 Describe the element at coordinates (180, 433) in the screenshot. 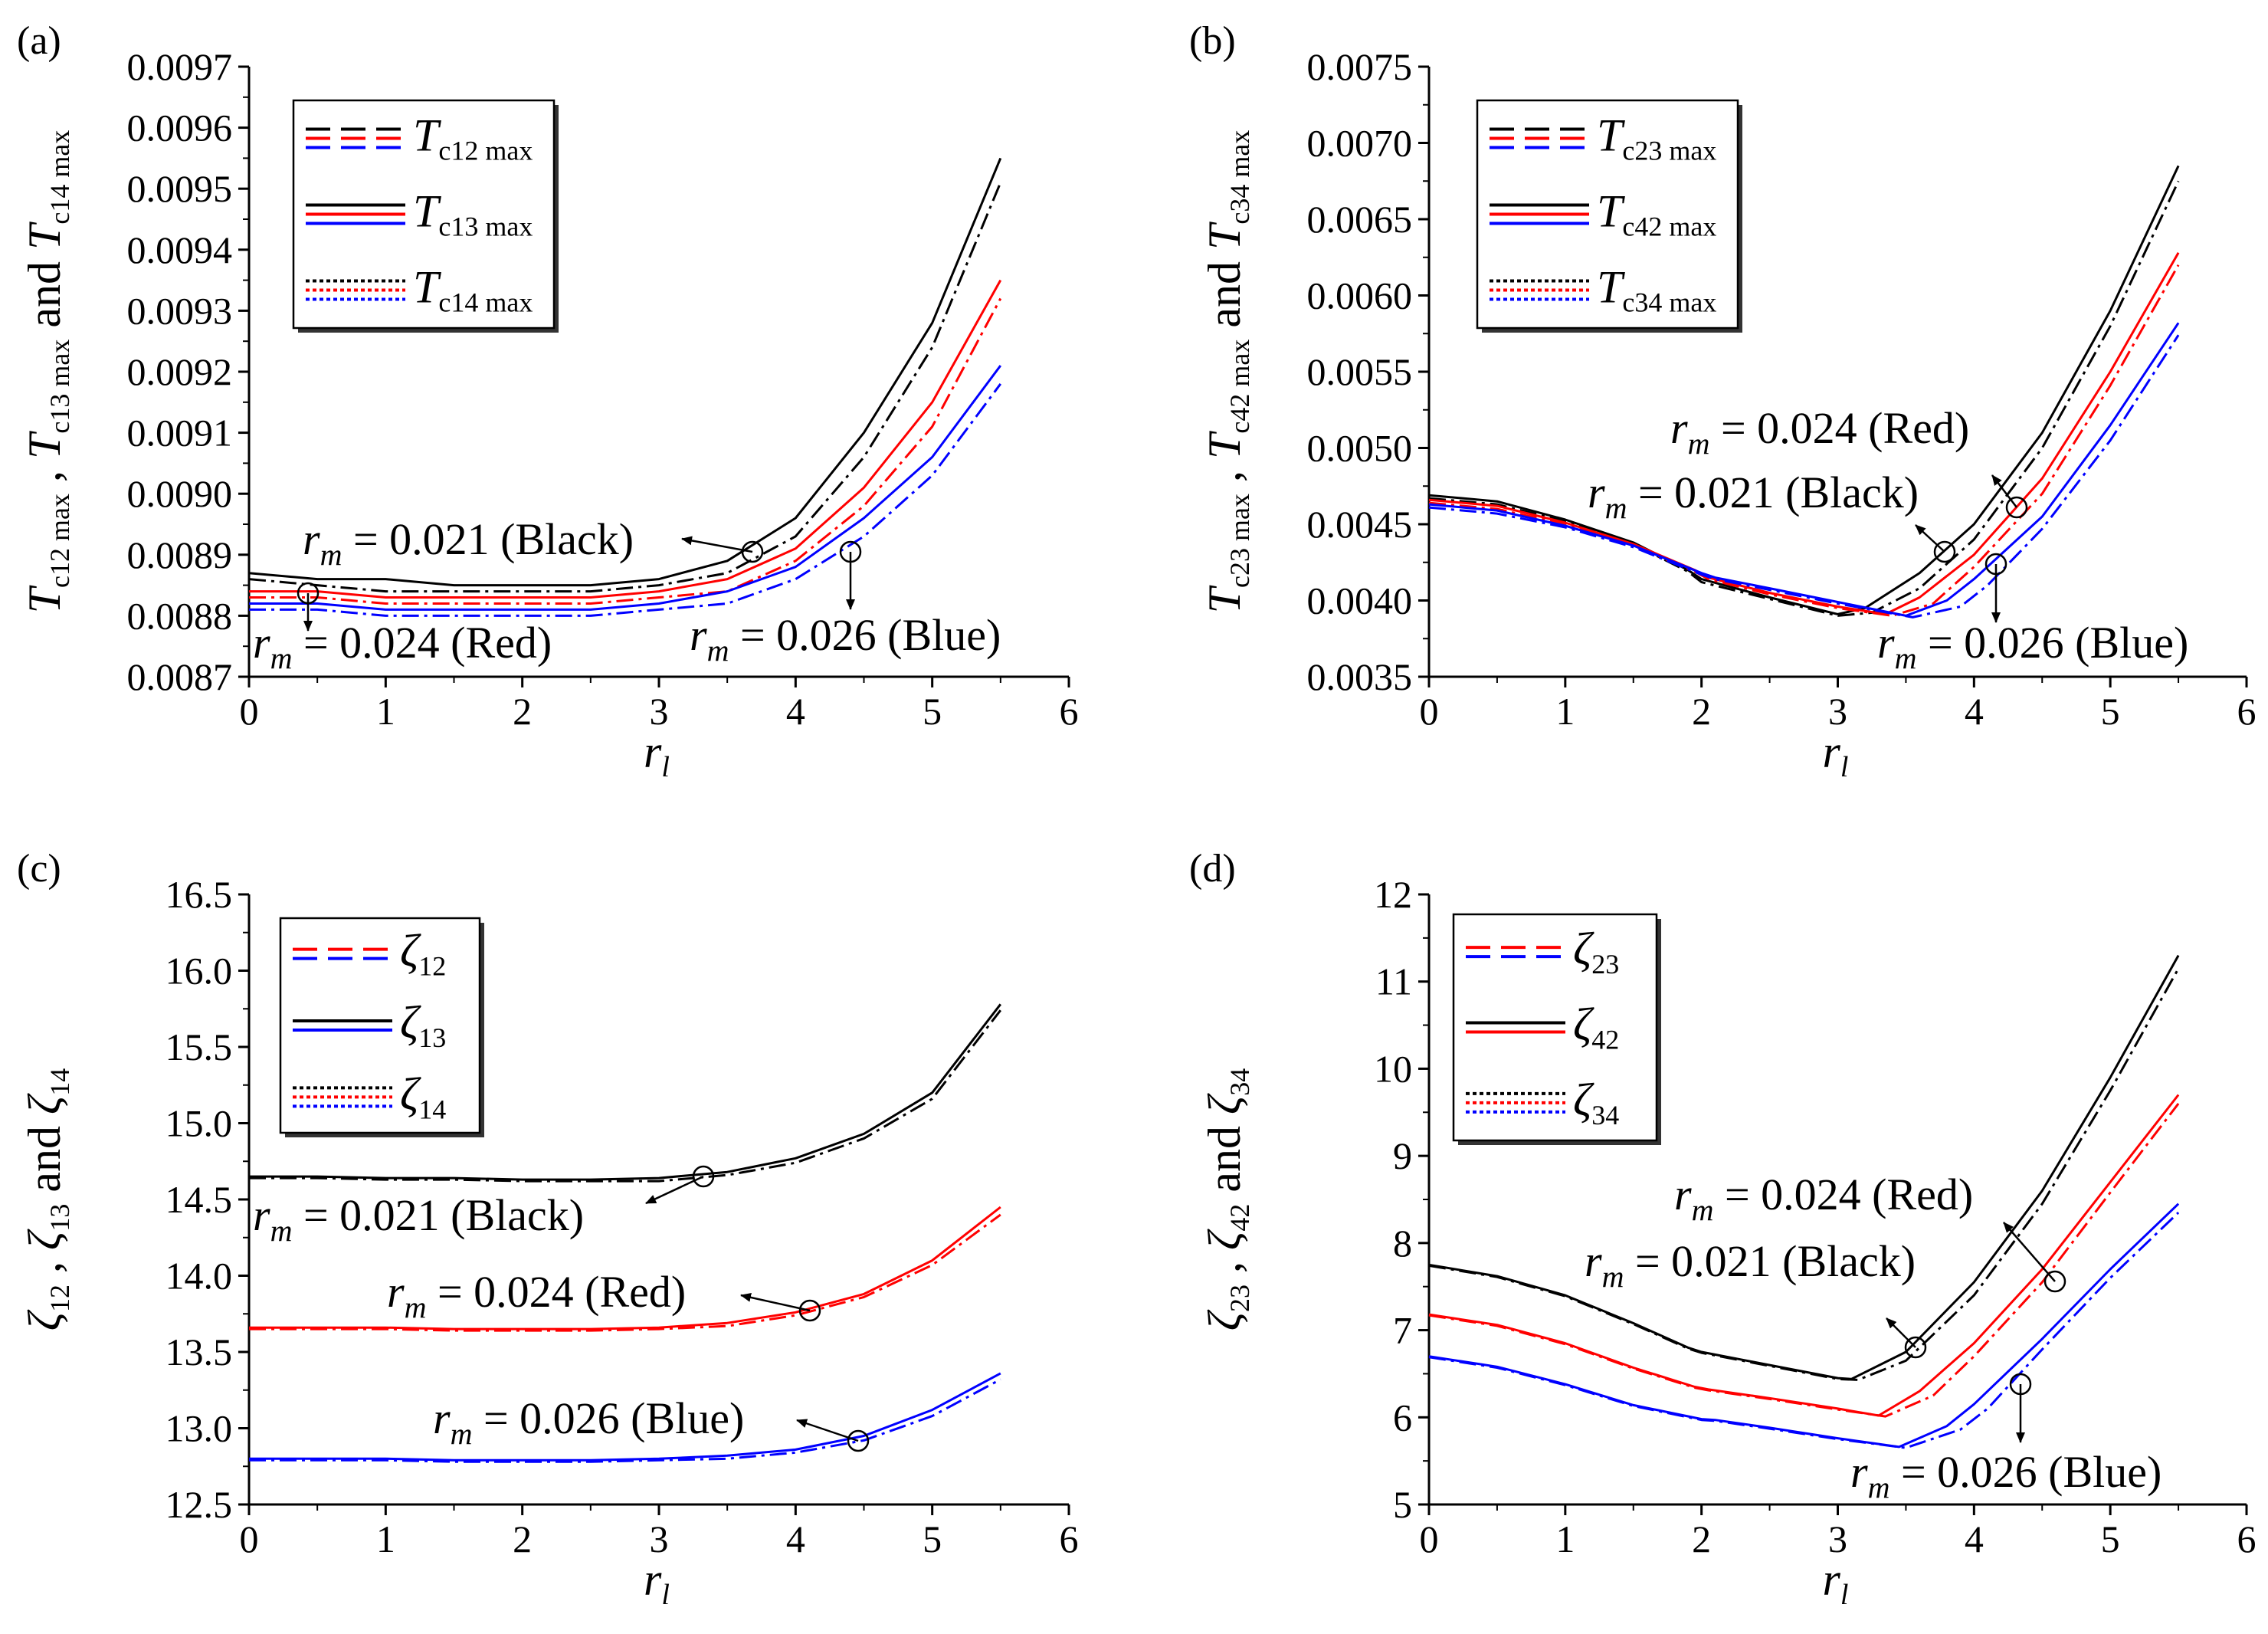

I see `y-tick-label: 0.0091` at that location.